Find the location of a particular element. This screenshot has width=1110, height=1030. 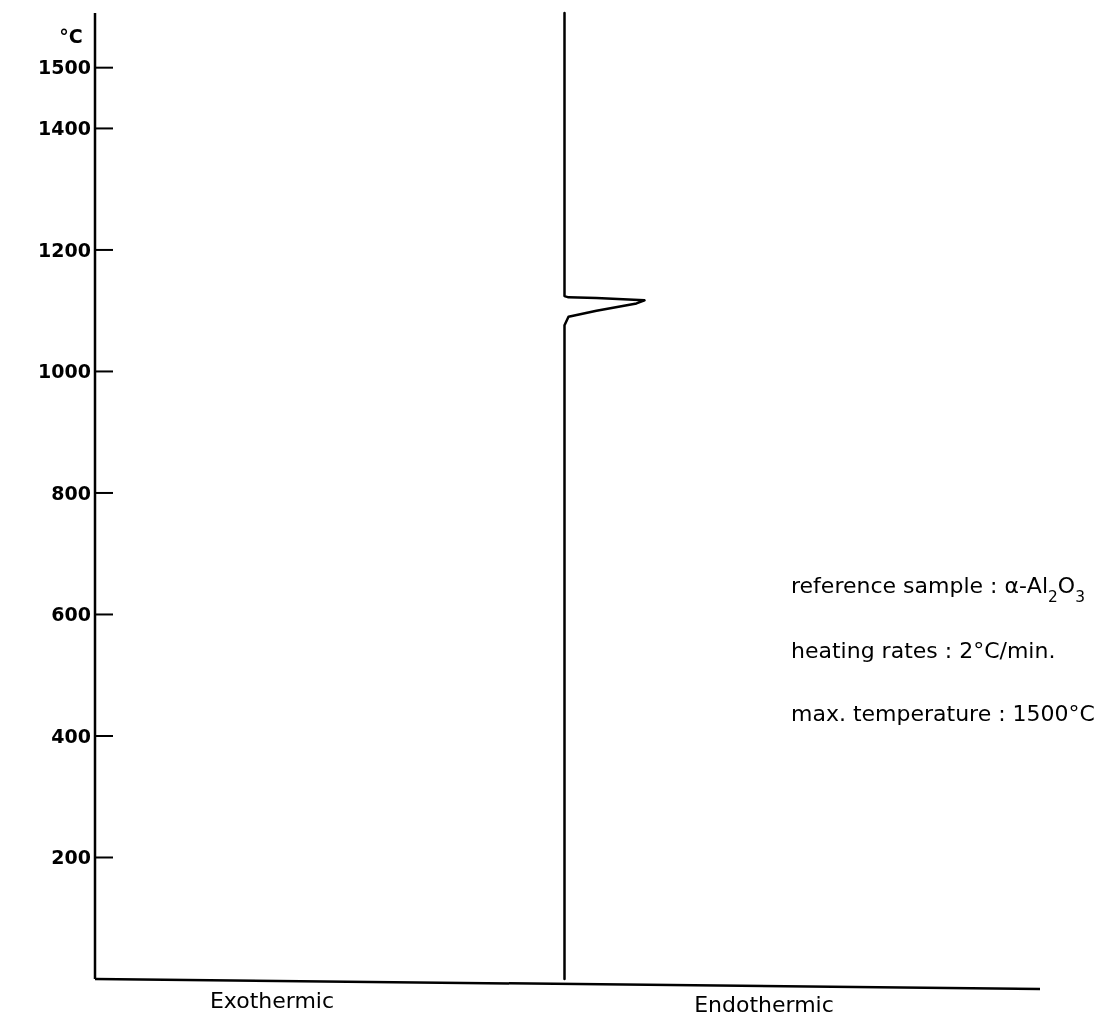

y-tick-label: 1000 is located at coordinates (64, 371).